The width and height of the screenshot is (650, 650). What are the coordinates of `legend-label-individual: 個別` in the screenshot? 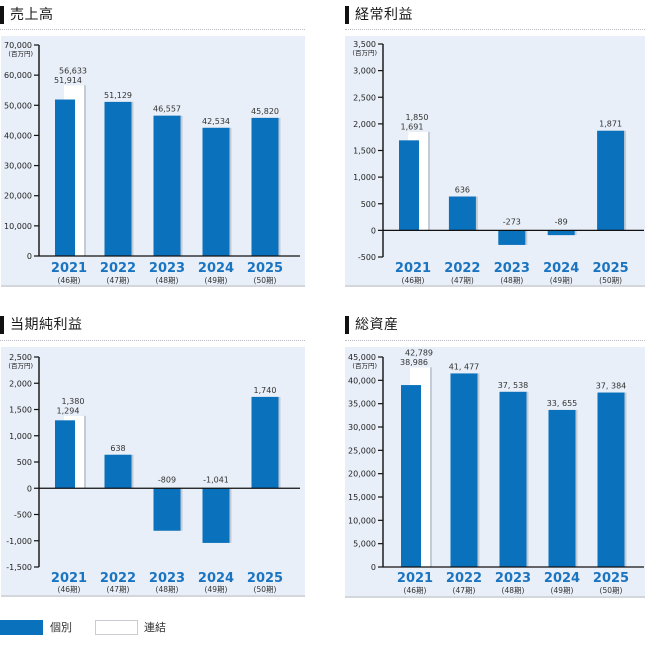 It's located at (61, 627).